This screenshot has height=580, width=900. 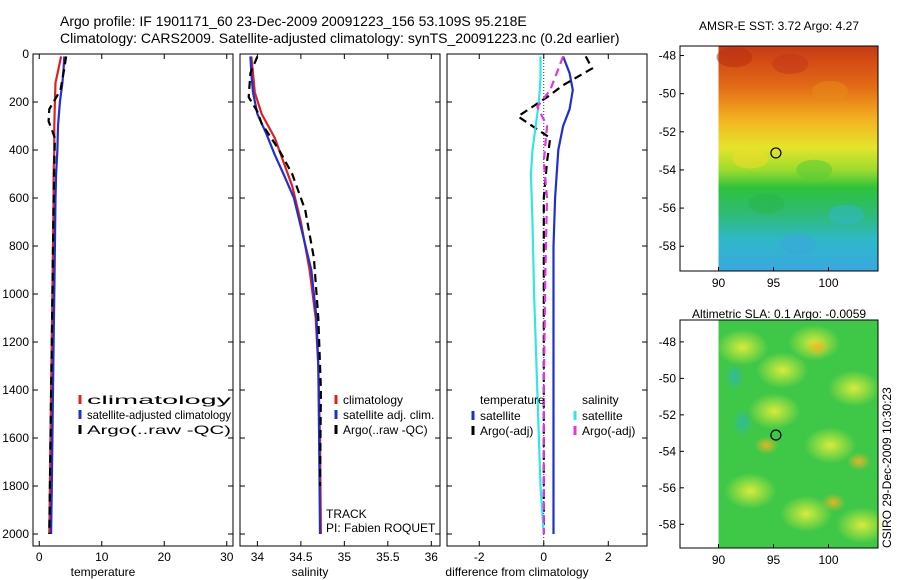 I want to click on x-tick-label: 20, so click(x=165, y=557).